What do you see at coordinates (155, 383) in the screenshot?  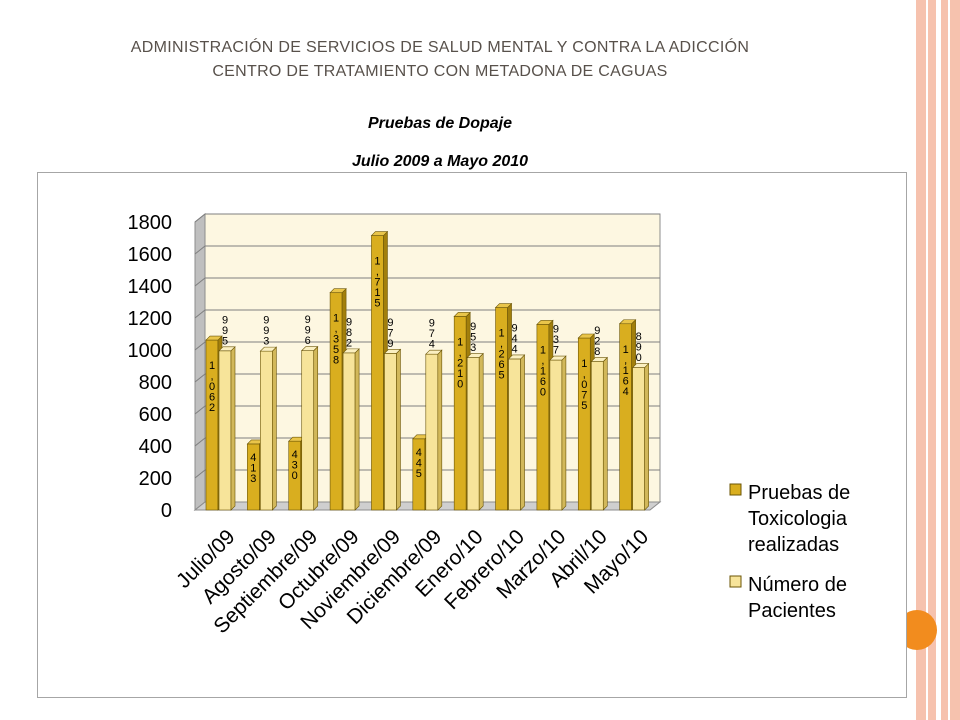 I see `y-tick-label: 800` at bounding box center [155, 383].